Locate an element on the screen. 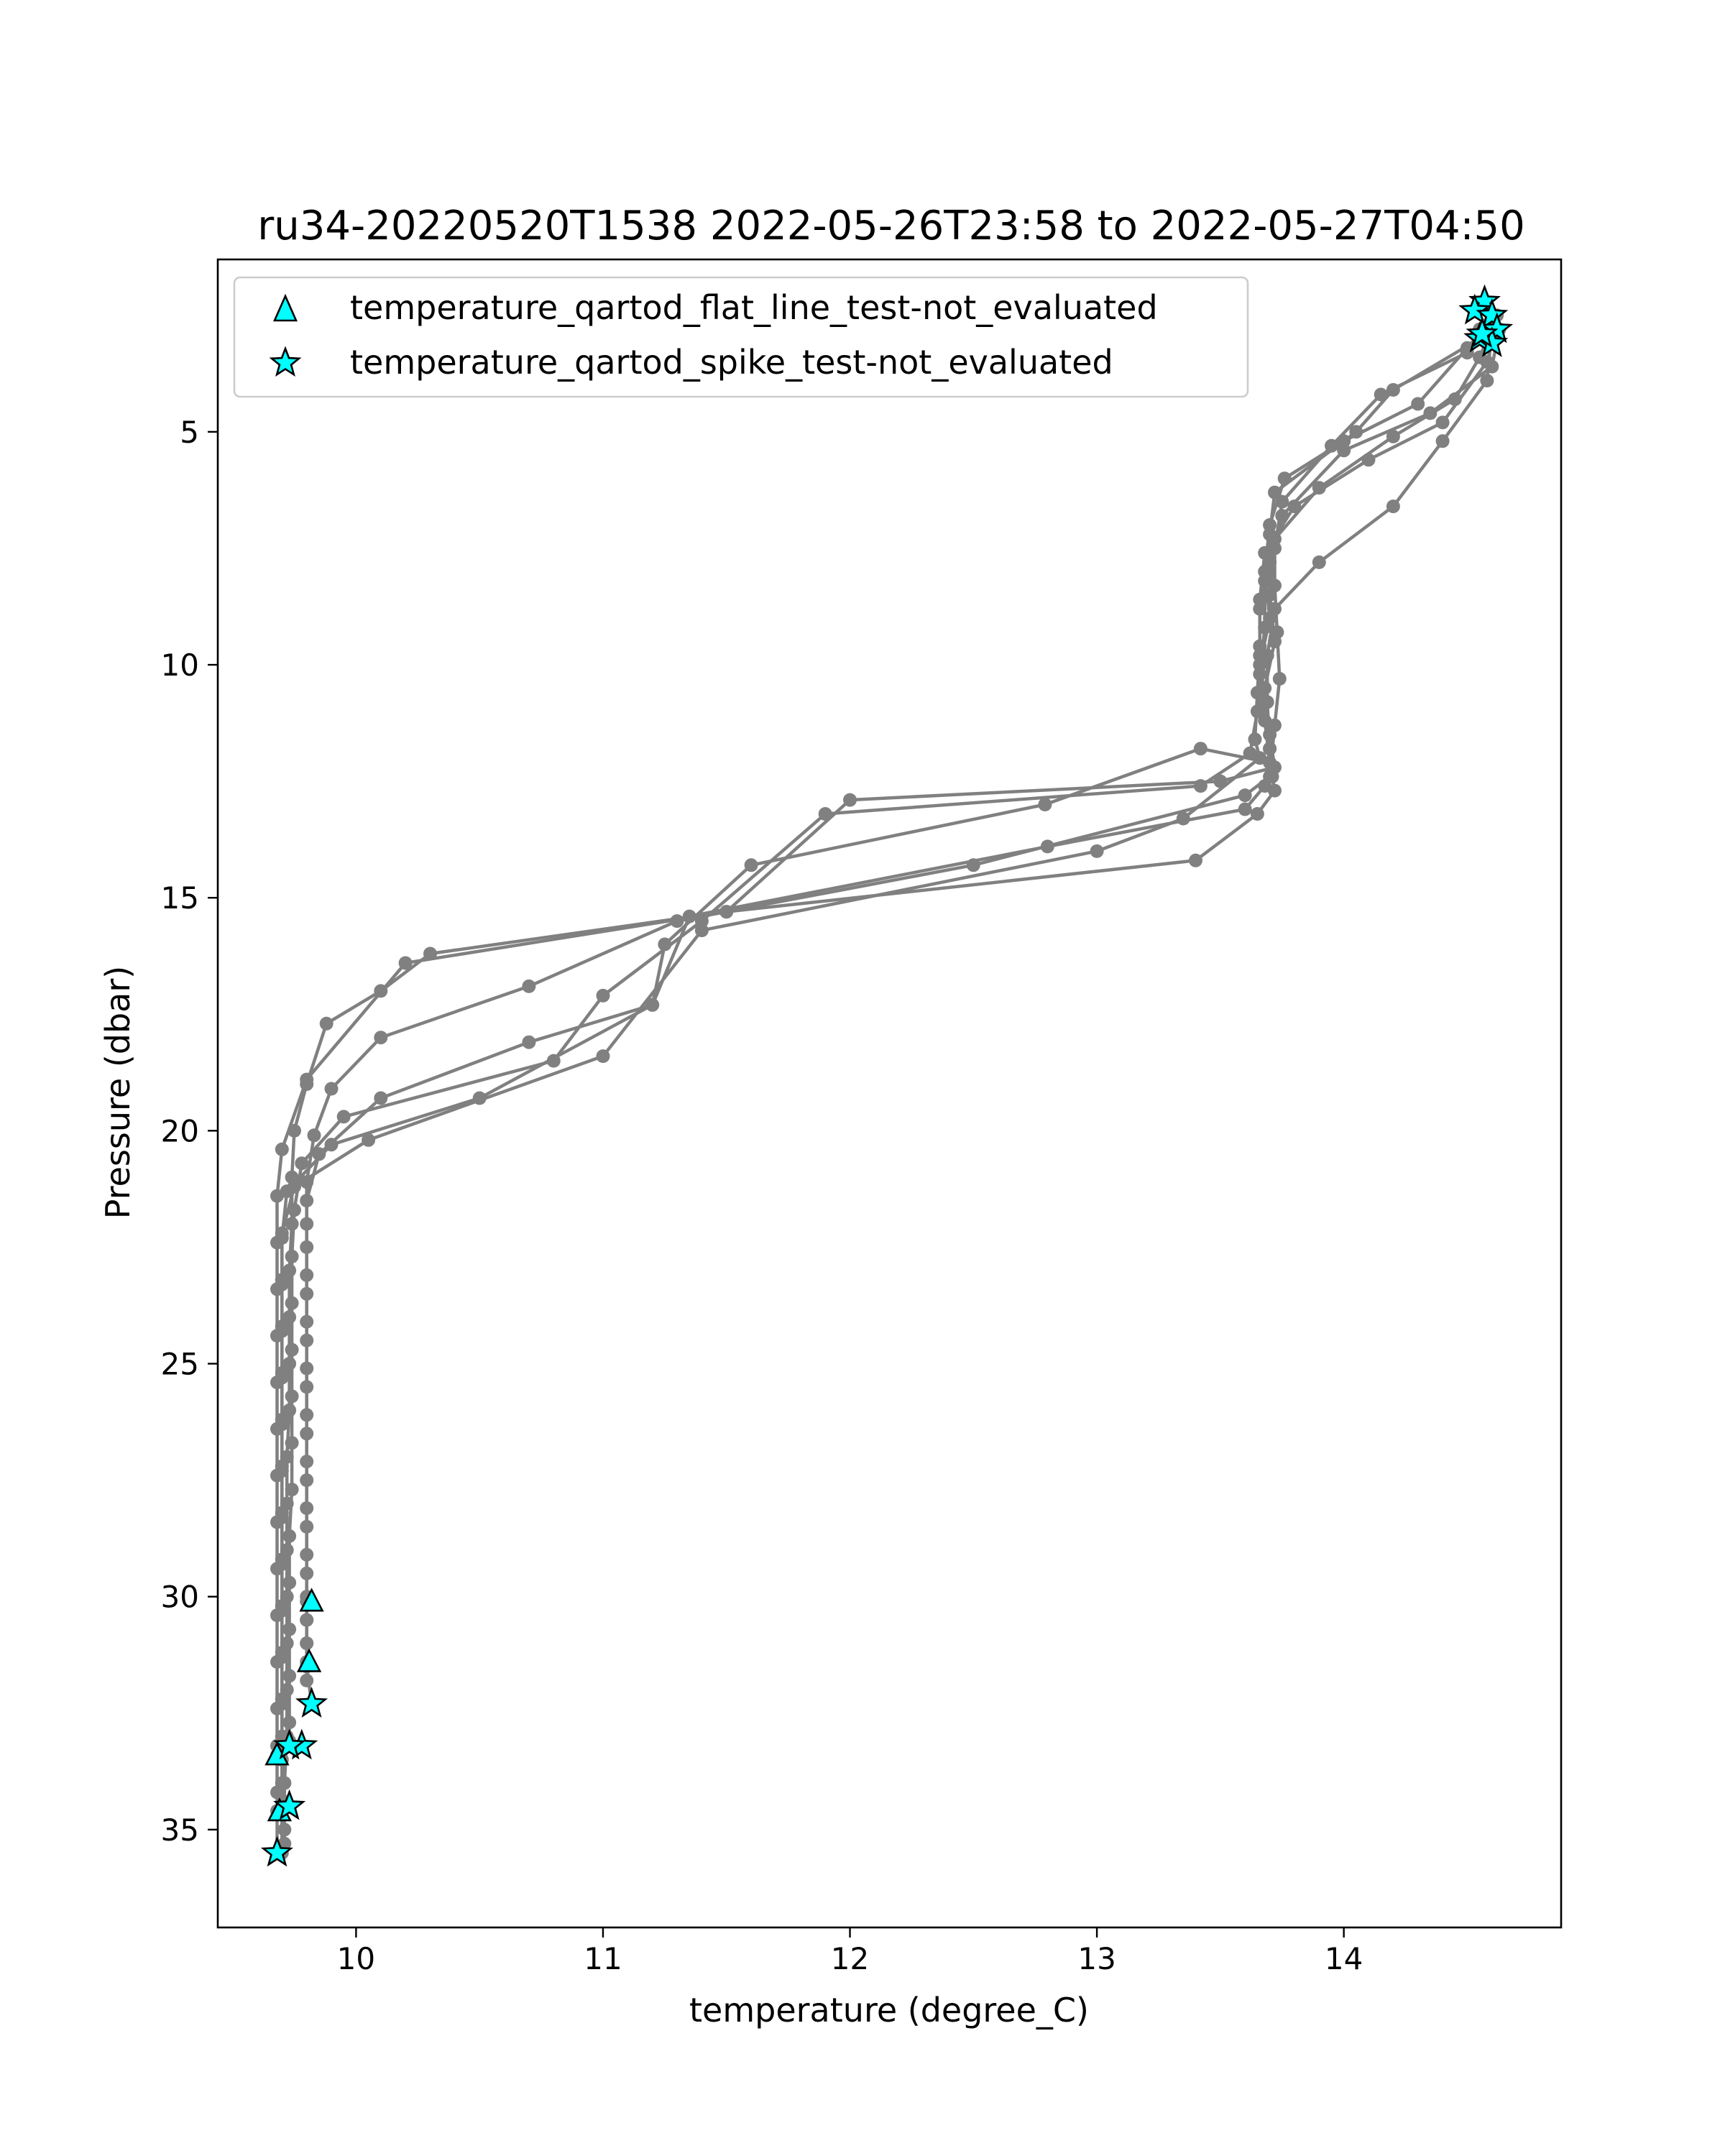 Image resolution: width=1725 pixels, height=2156 pixels. y-axis: 5 10 15 20 25 30 35 is located at coordinates (189, 1131).